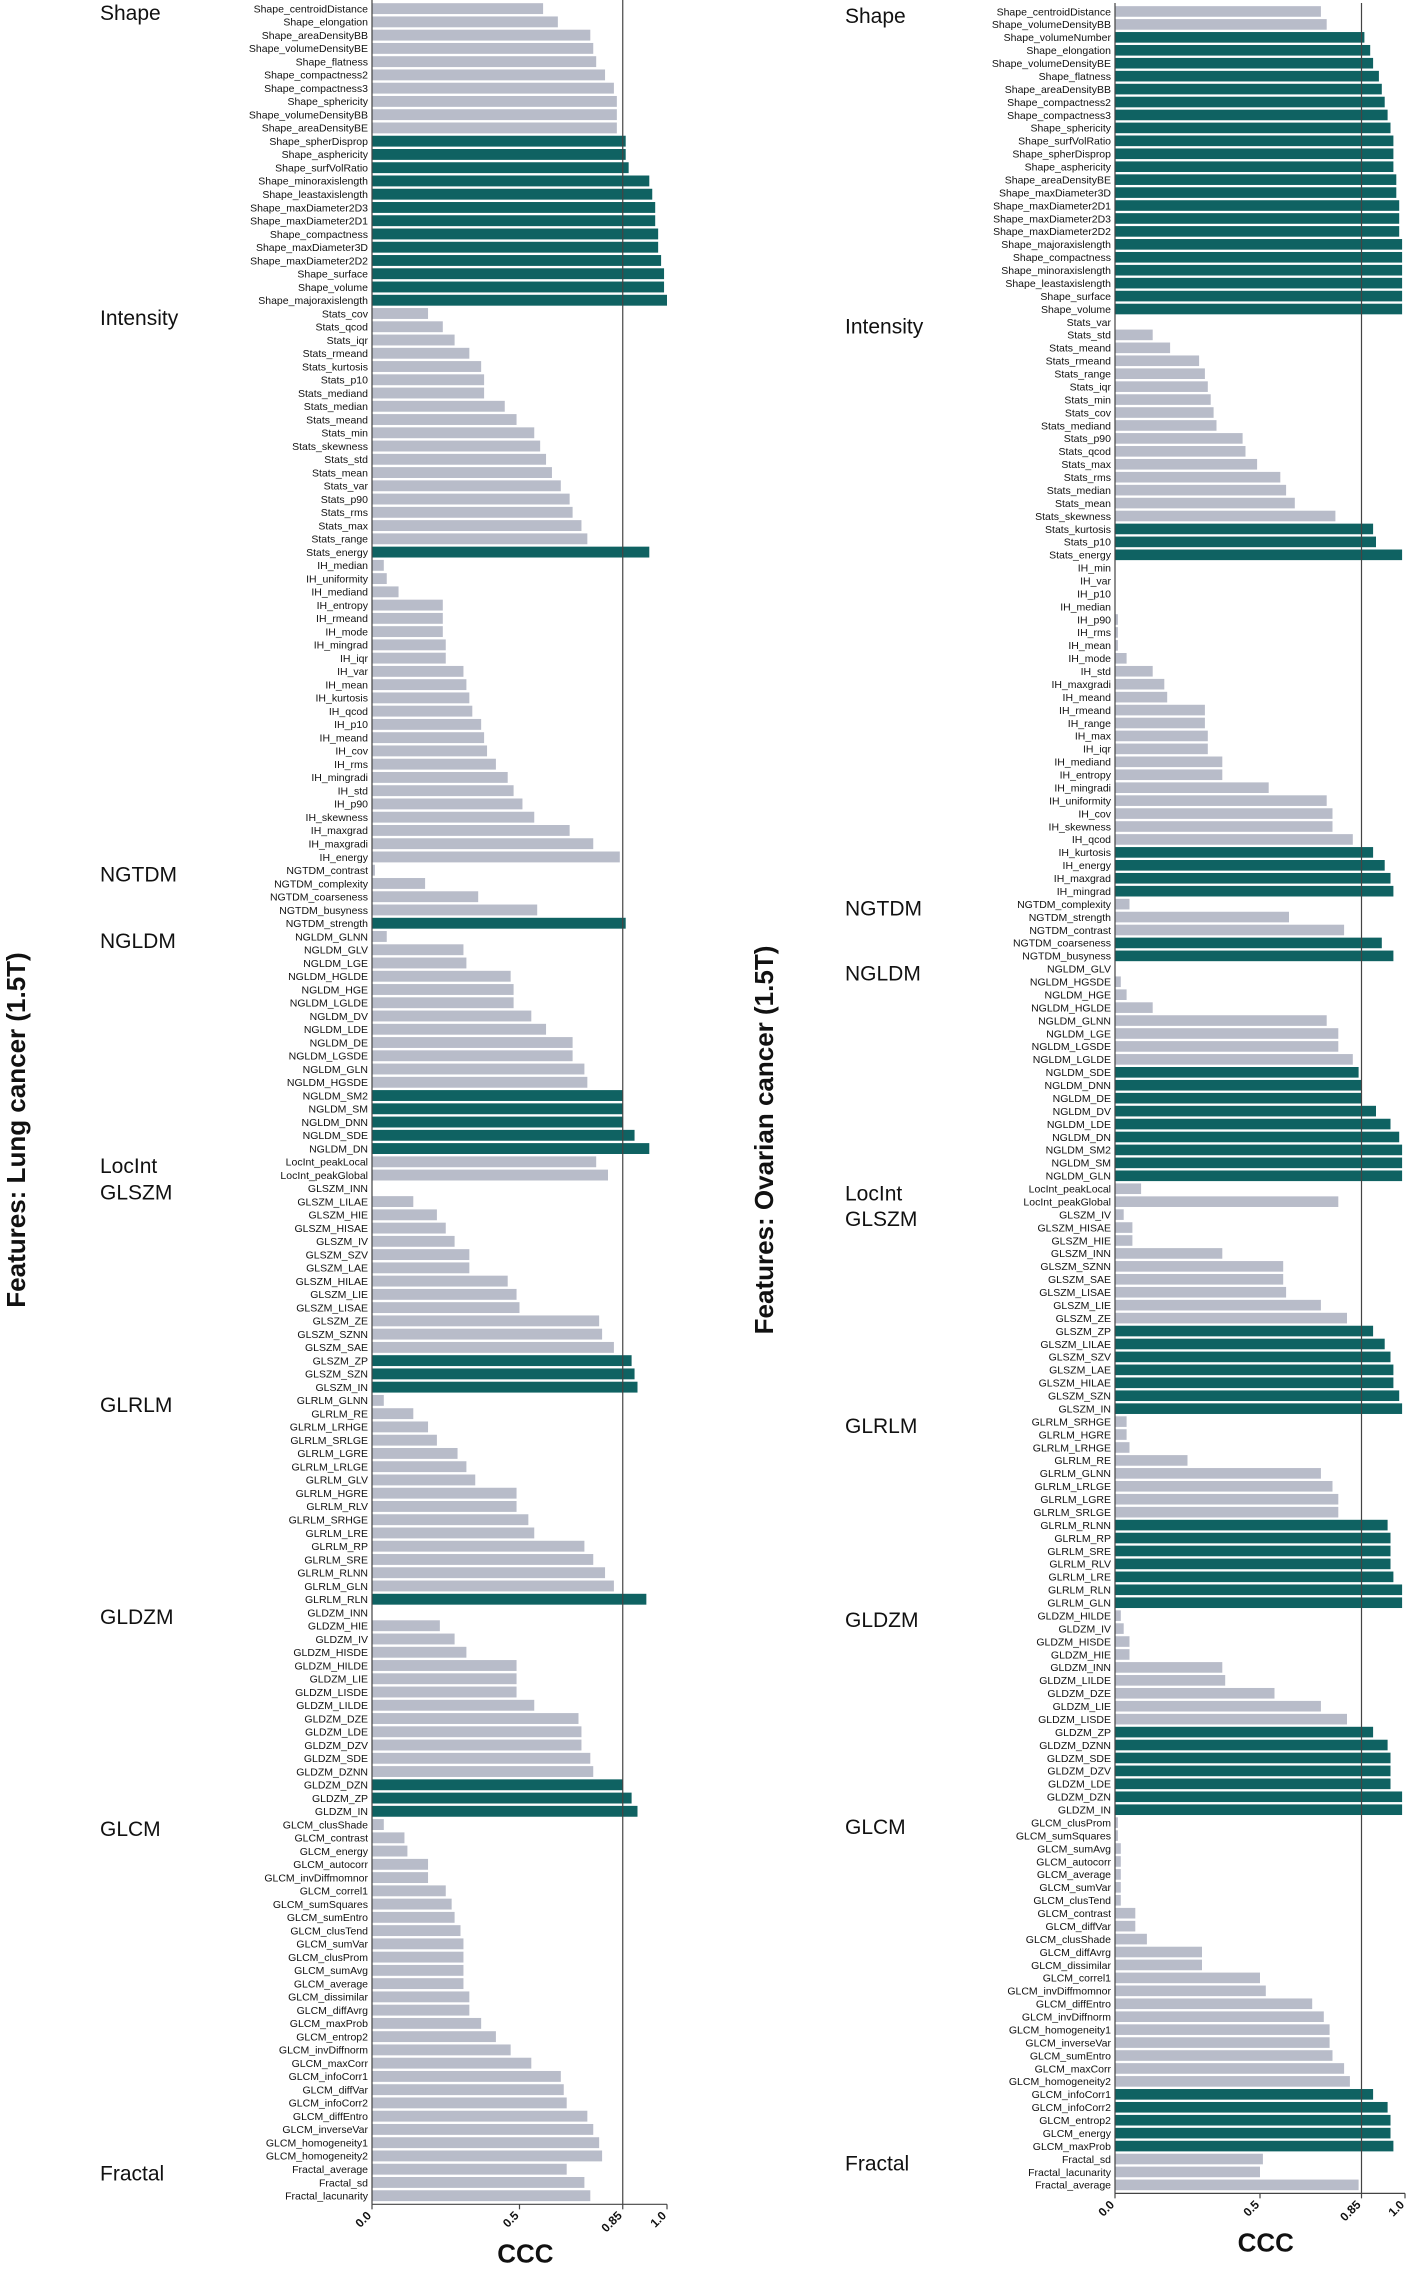  I want to click on bar-label: IH_mean, so click(1089, 646).